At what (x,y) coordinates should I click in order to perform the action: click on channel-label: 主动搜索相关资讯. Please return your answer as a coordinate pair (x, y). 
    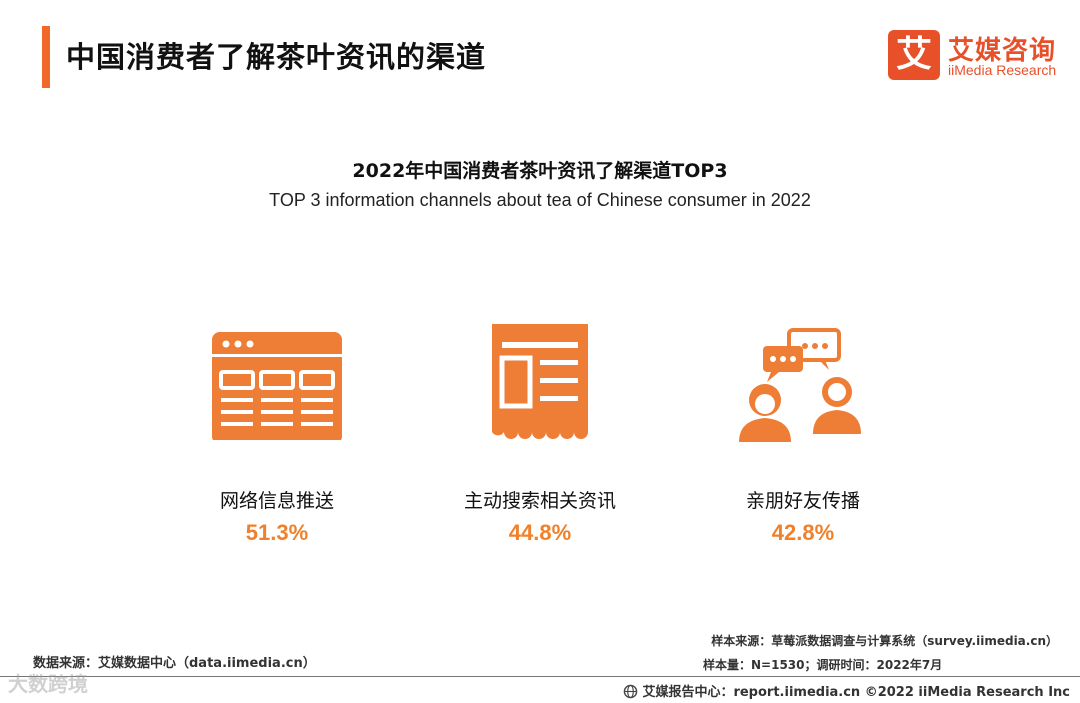
    Looking at the image, I should click on (539, 501).